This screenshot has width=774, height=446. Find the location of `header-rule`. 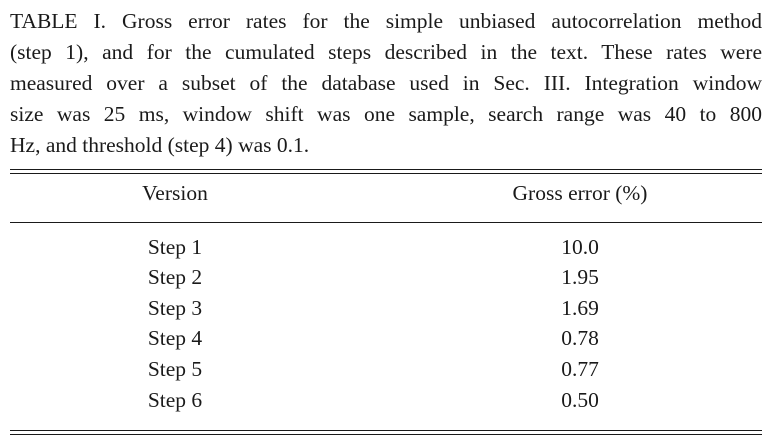

header-rule is located at coordinates (386, 222).